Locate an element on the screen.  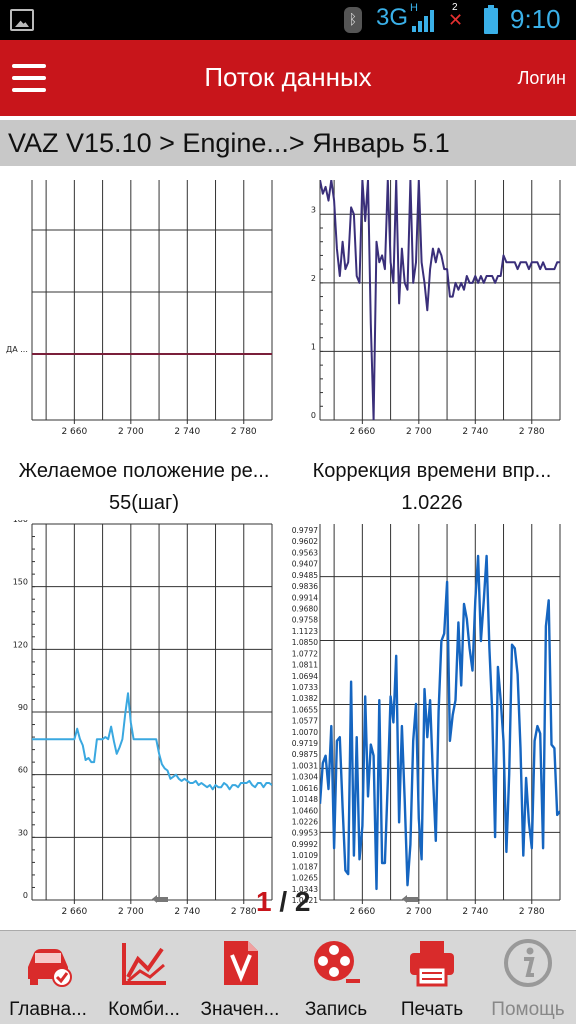
y-tick-label: 1.0616 is located at coordinates (305, 788).